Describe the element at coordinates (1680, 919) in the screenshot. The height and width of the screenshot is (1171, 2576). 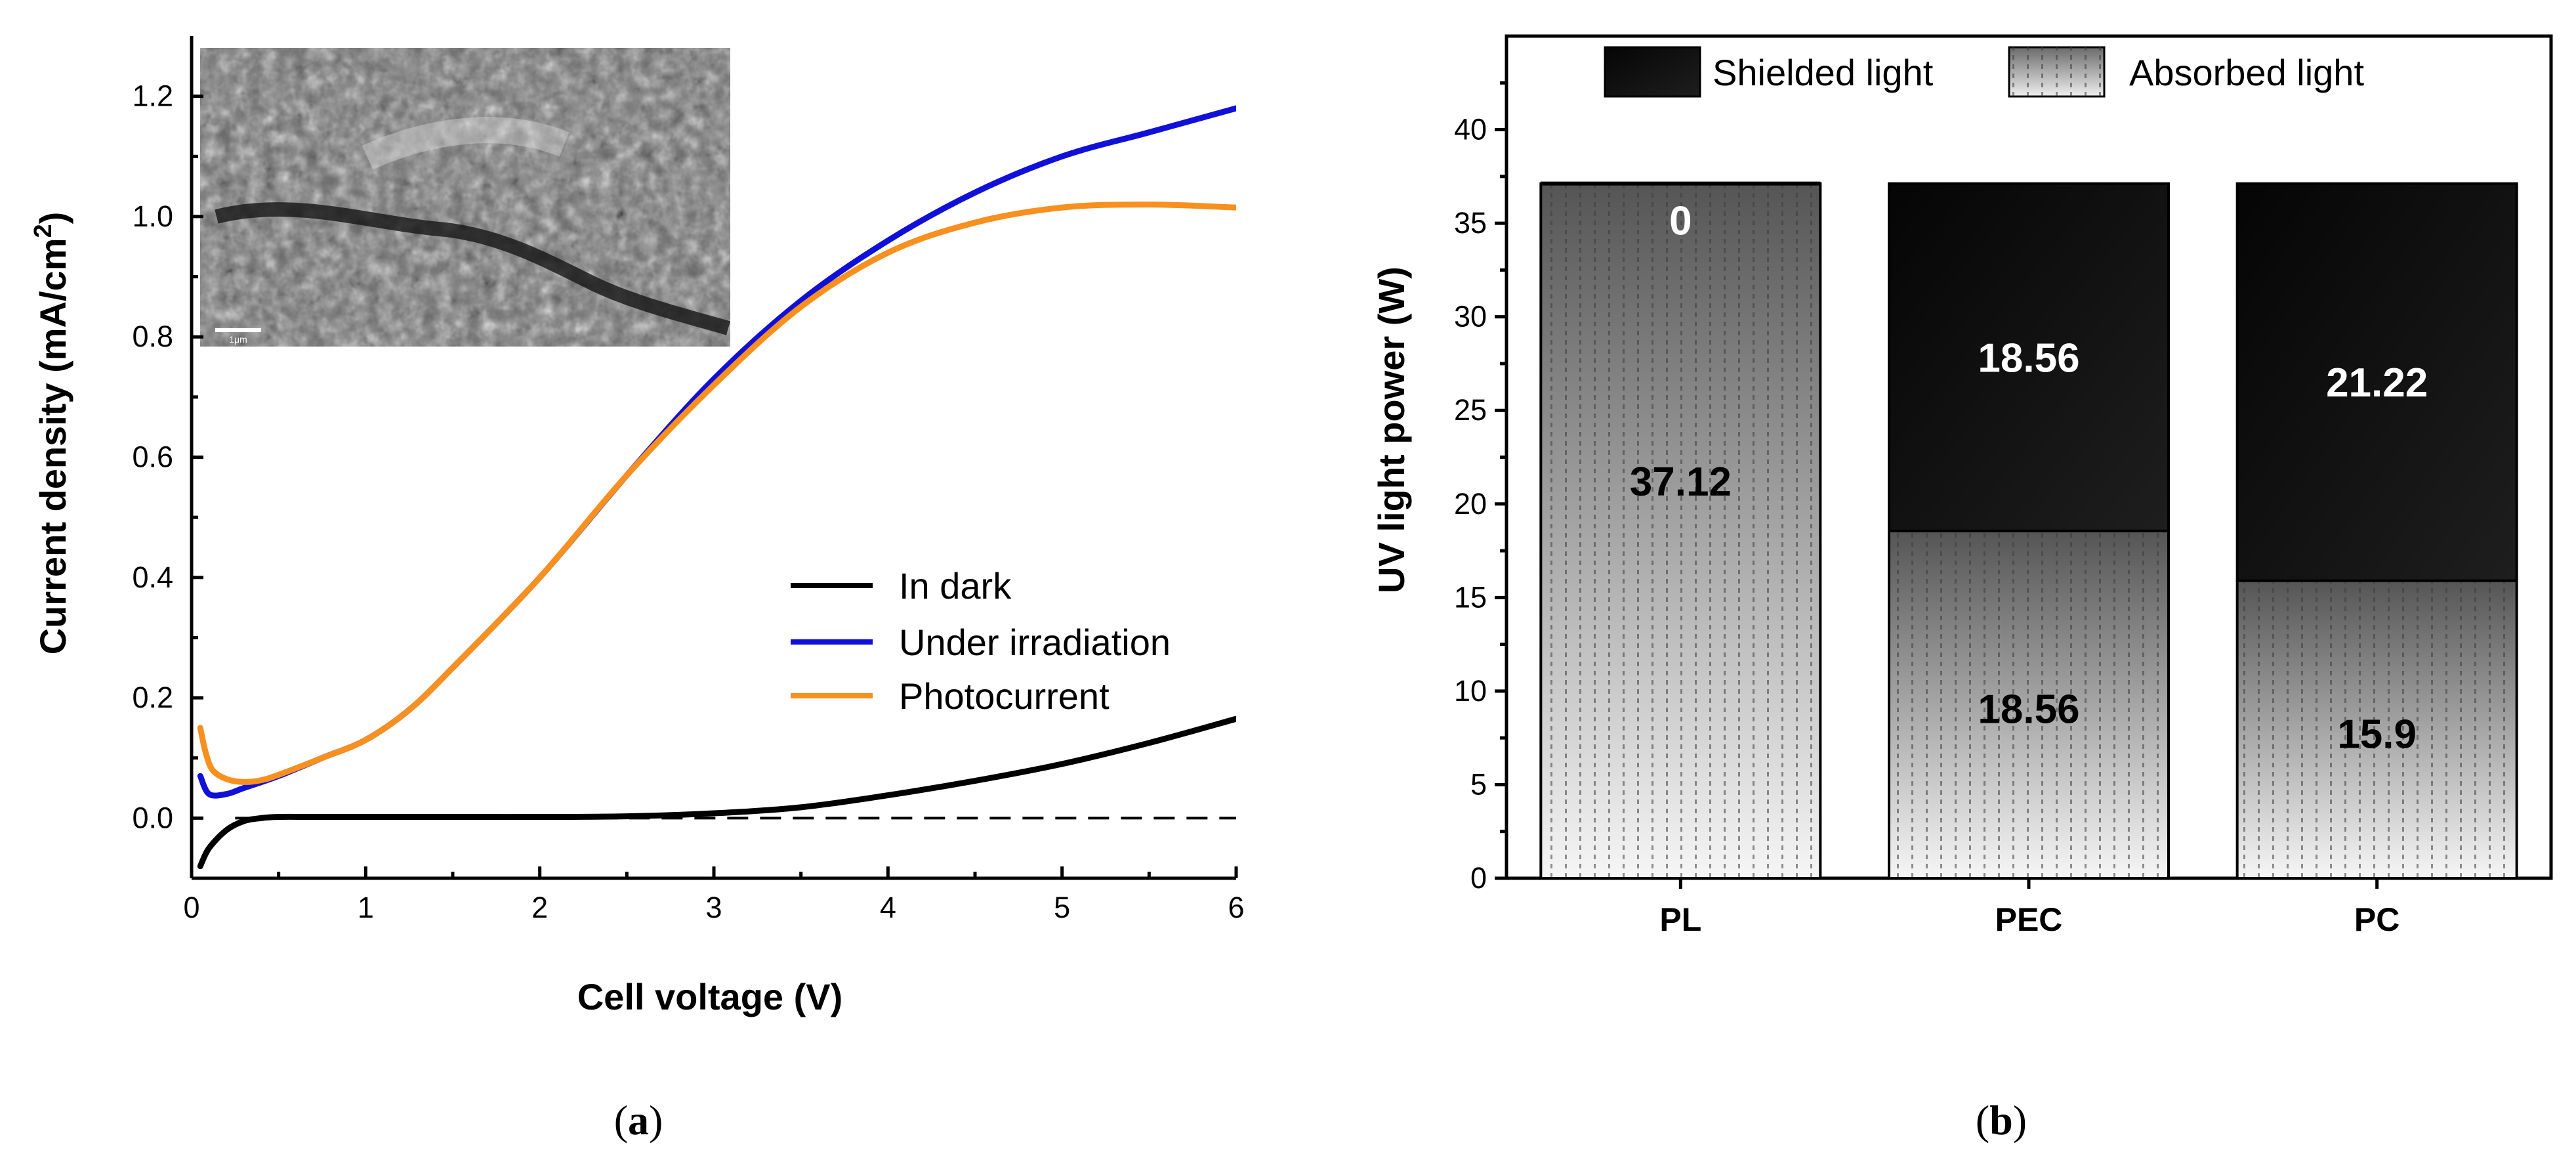
I see `category-label-pl: PL` at that location.